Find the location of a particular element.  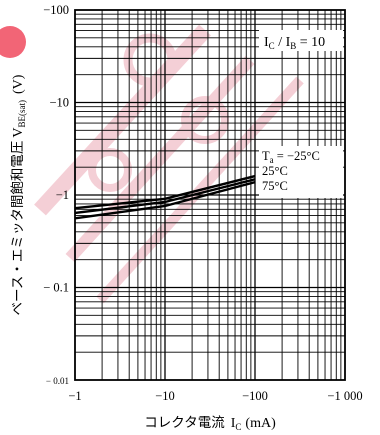

x-axis-title: コレクタ電流 IC (mA) is located at coordinates (210, 423).